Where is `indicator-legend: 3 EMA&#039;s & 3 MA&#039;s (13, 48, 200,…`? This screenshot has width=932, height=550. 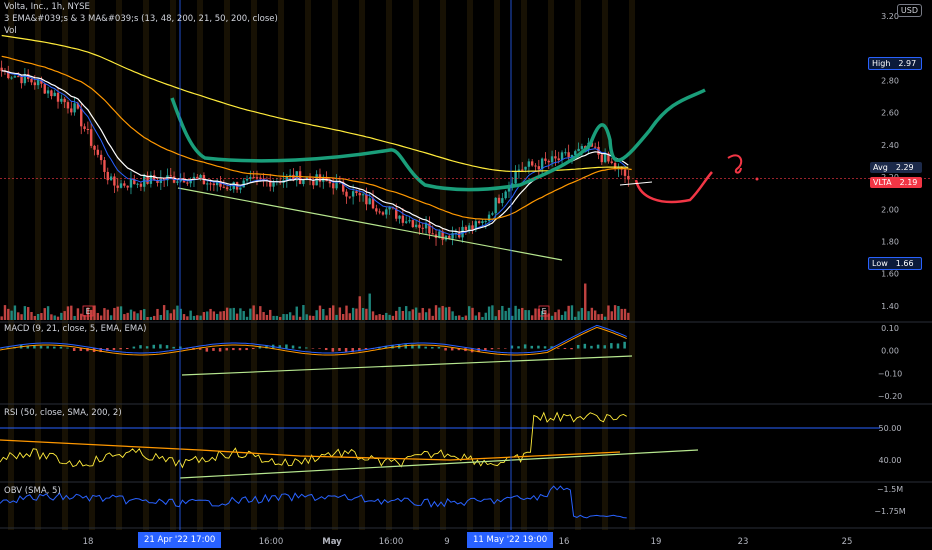 indicator-legend: 3 EMA&#039;s & 3 MA&#039;s (13, 48, 200,… is located at coordinates (141, 19).